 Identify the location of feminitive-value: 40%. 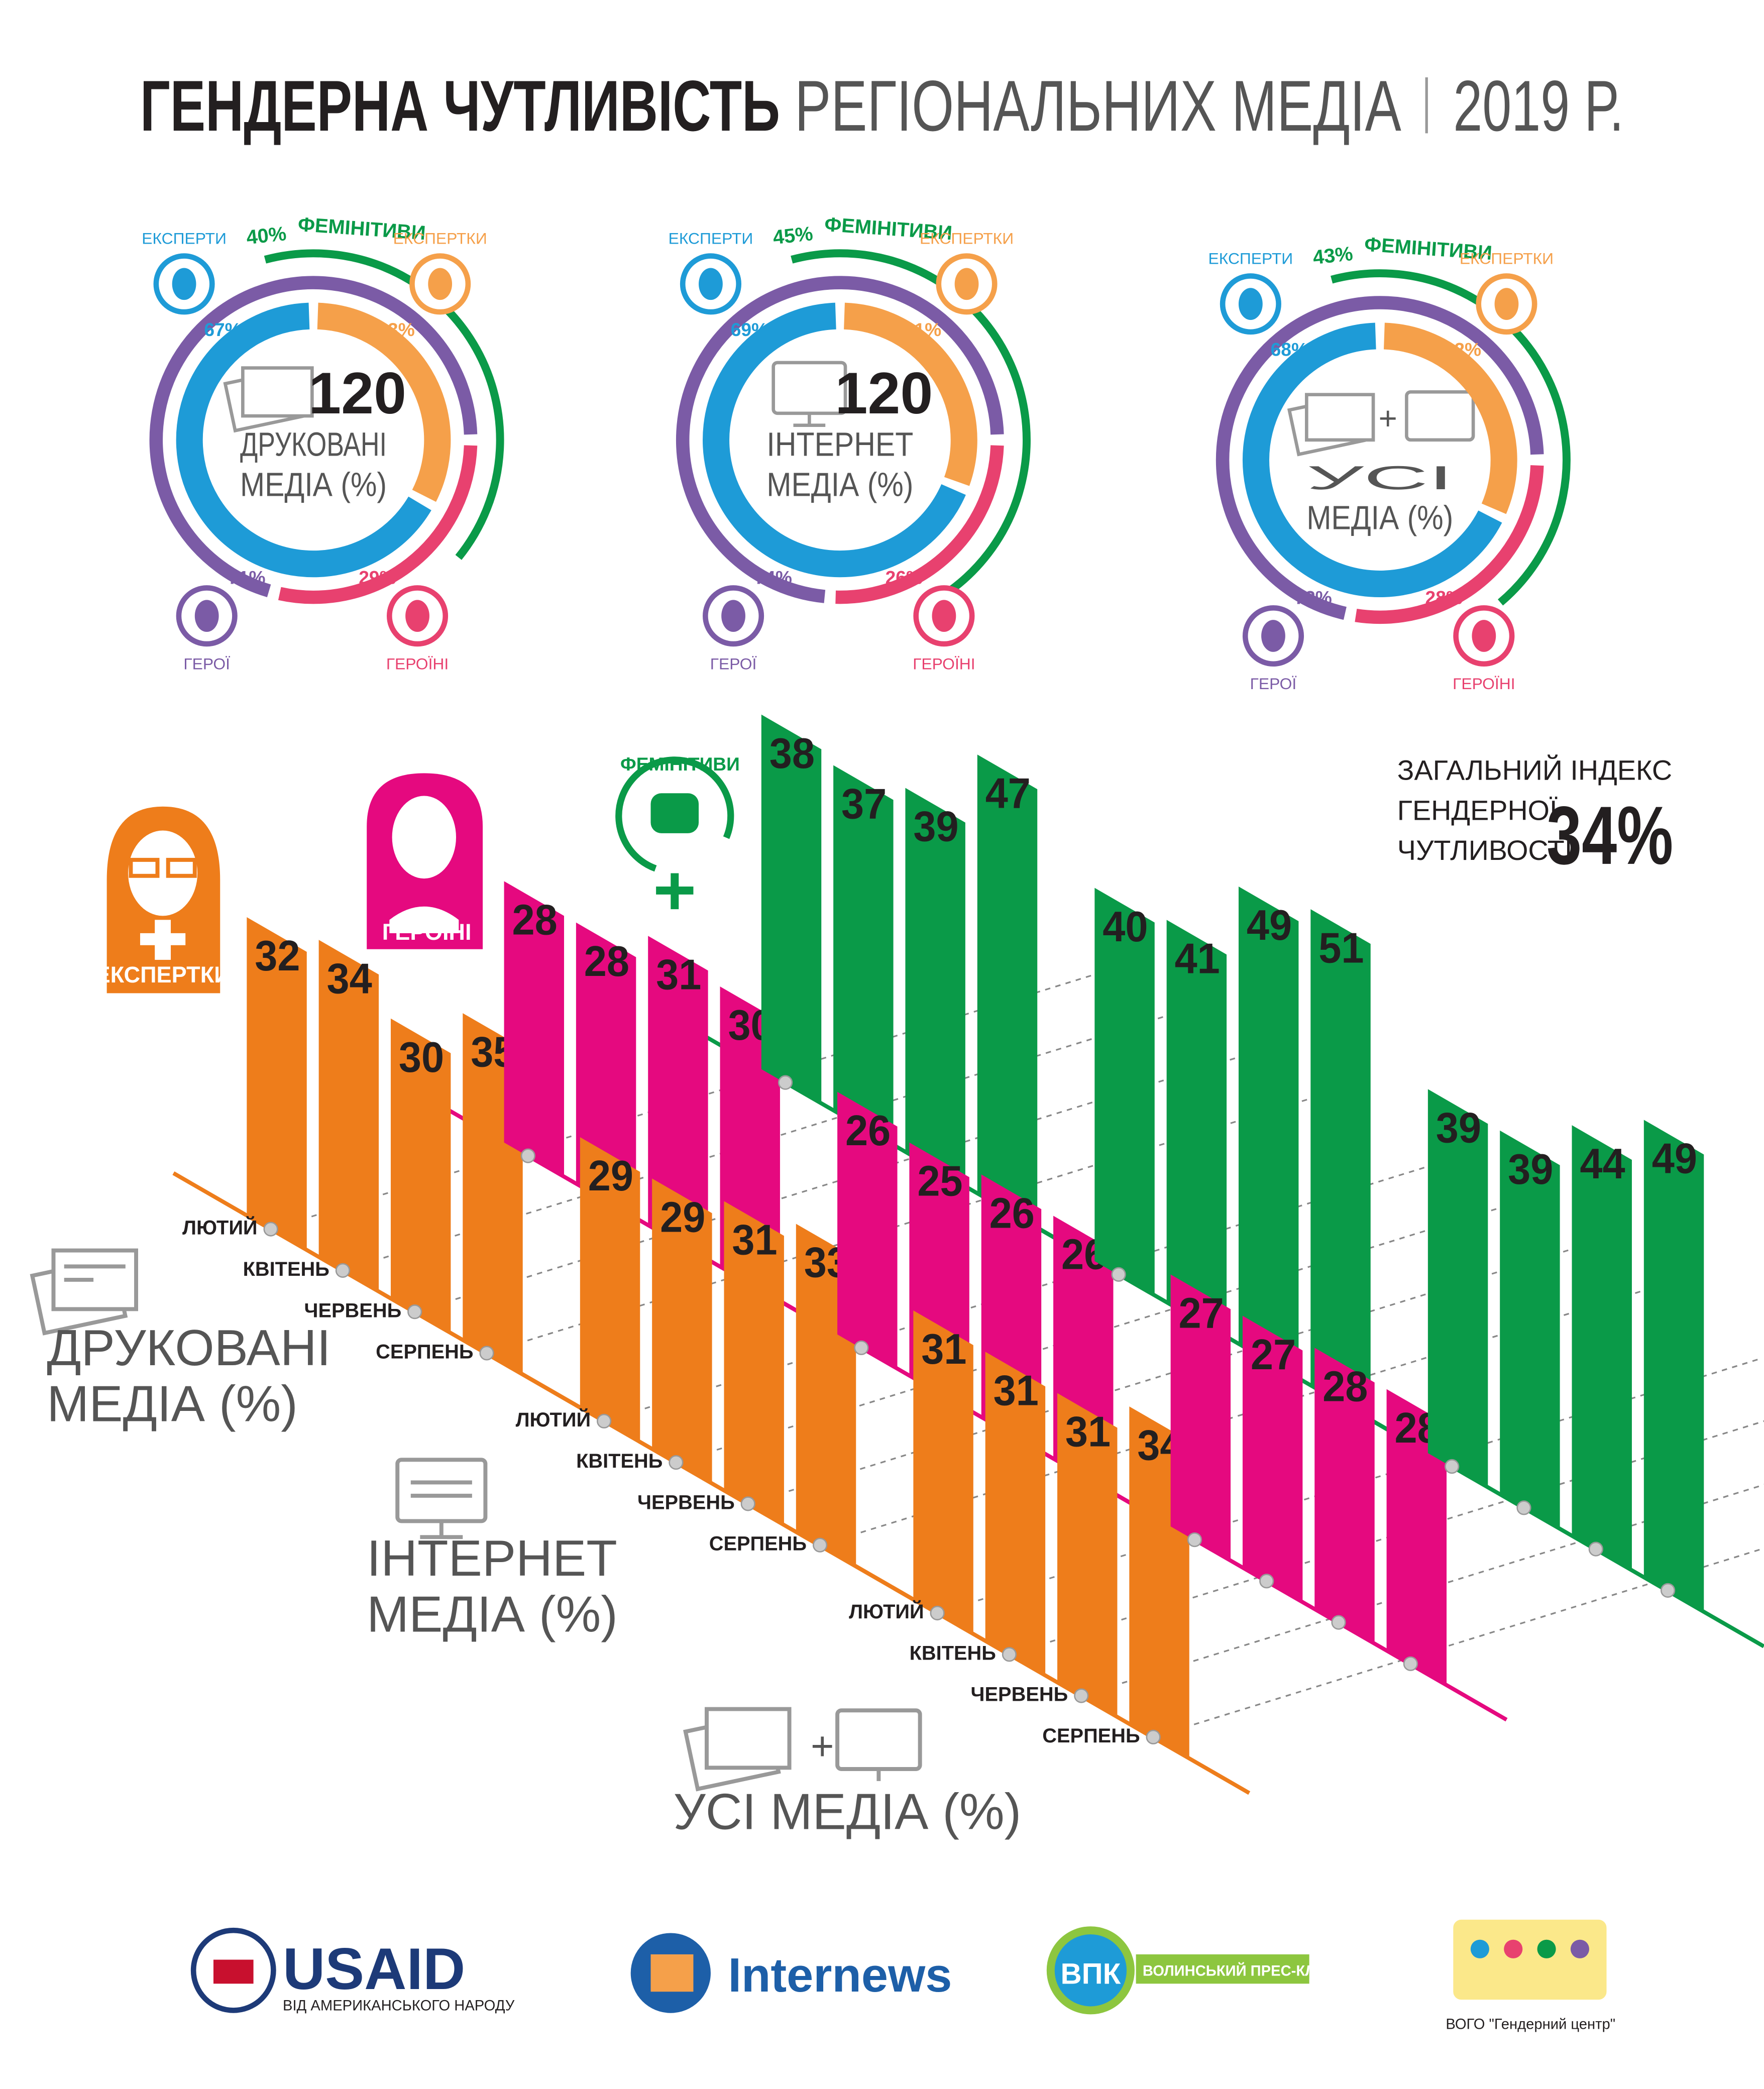
(266, 236).